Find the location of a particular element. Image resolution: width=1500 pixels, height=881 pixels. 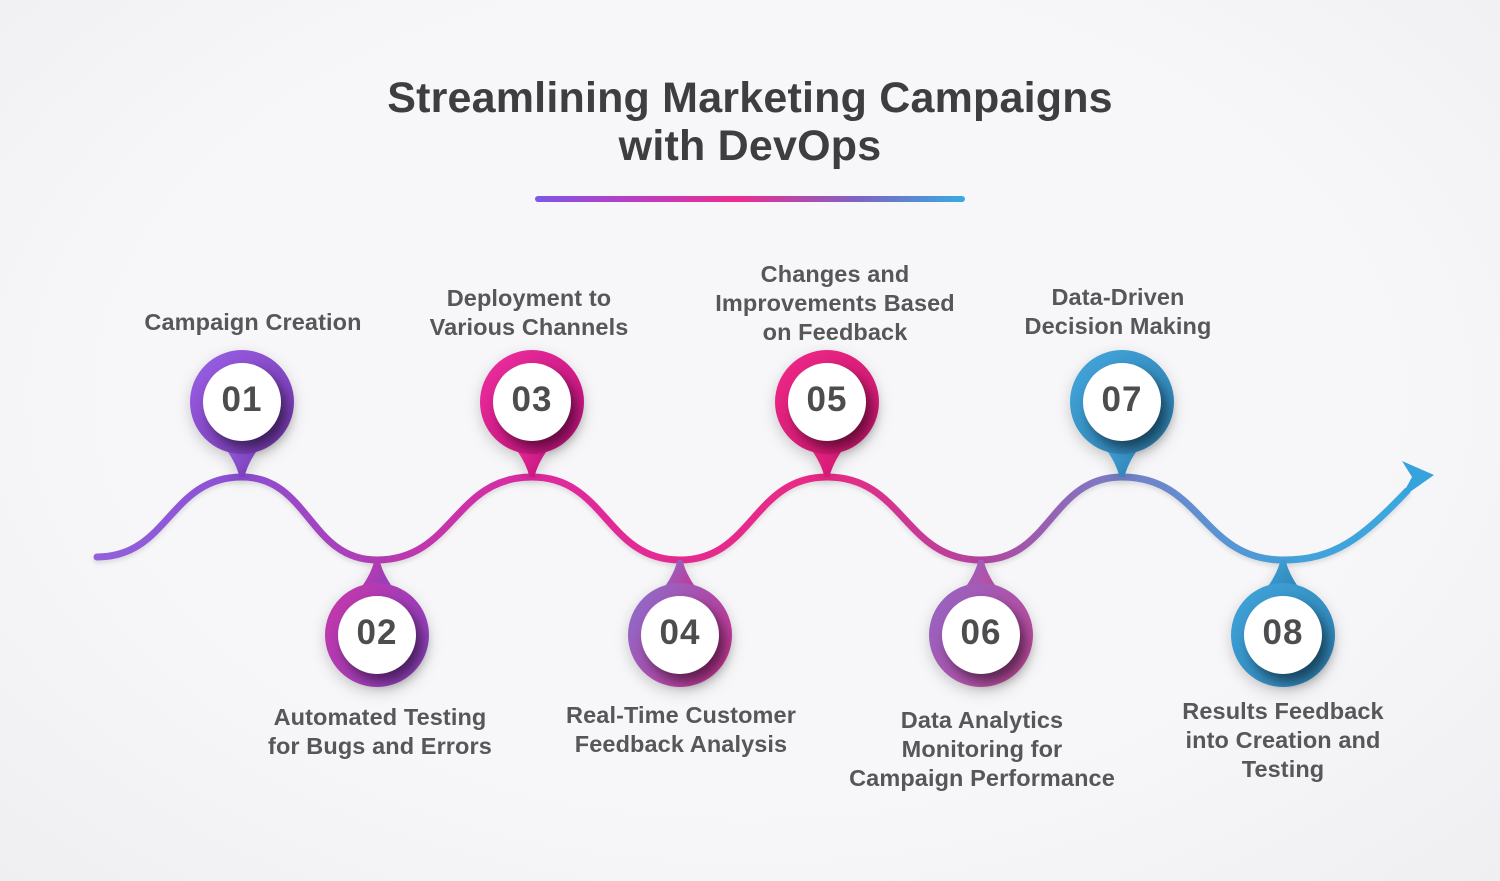

step-label-01: Campaign Creation is located at coordinates (253, 322).